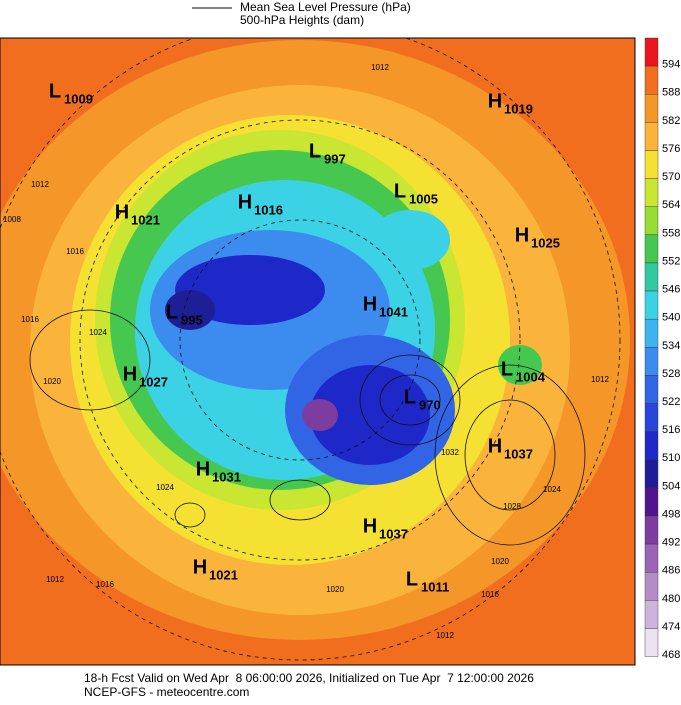 Image resolution: width=681 pixels, height=705 pixels. What do you see at coordinates (226, 476) in the screenshot?
I see `center-value: 1031` at bounding box center [226, 476].